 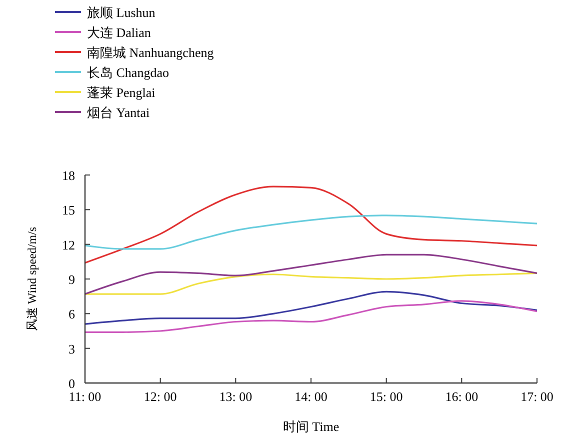 I want to click on y-tick-label: 9, so click(x=71, y=279).